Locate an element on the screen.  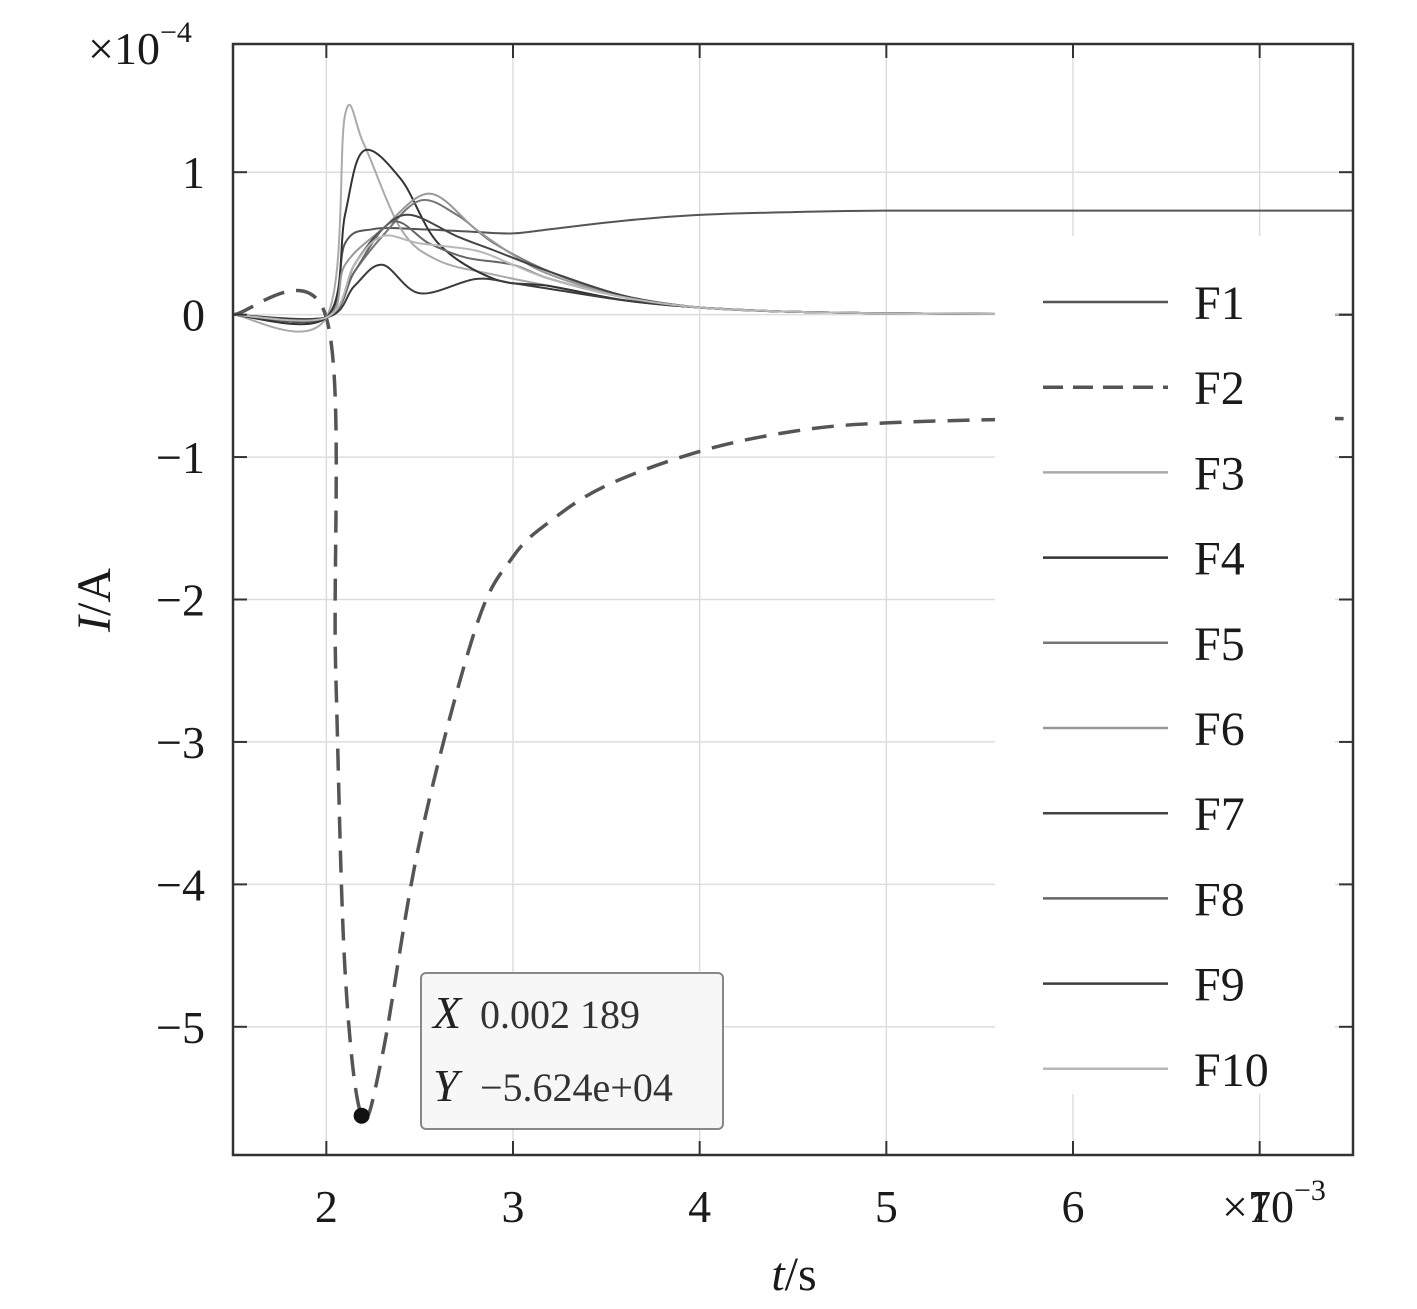
datatip-marker is located at coordinates (361, 1115).